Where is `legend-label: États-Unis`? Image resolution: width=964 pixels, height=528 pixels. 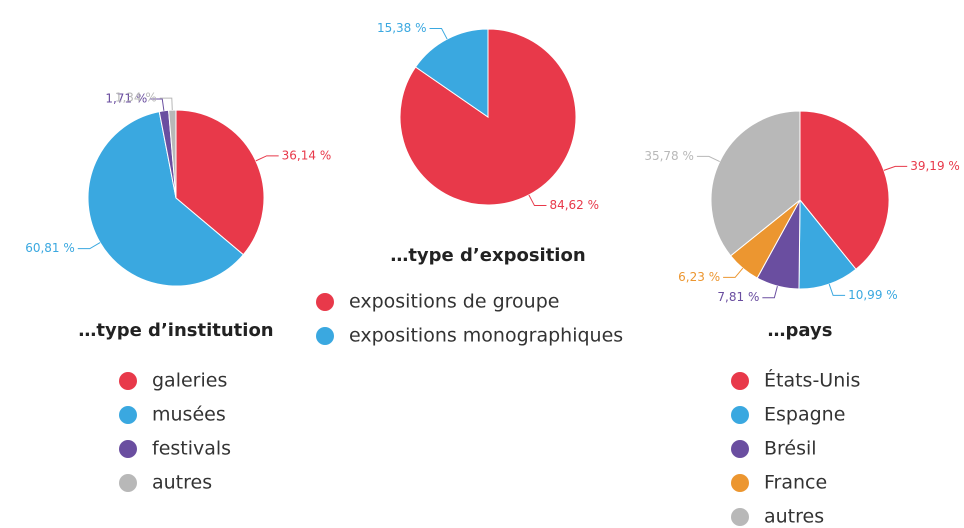
legend-label: États-Unis is located at coordinates (812, 380).